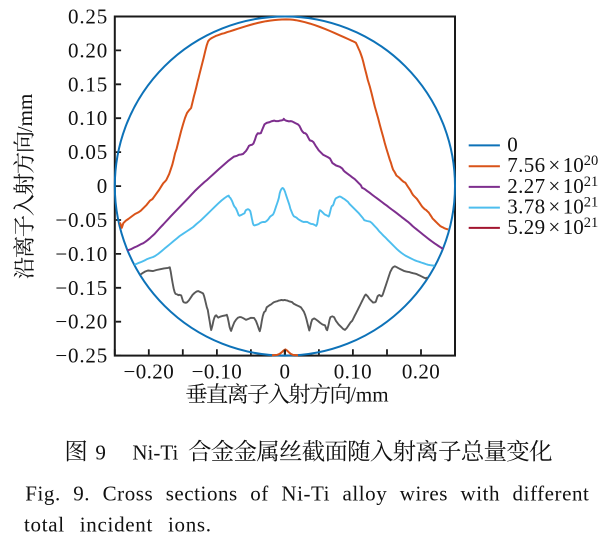 The height and width of the screenshot is (541, 606). I want to click on svg-text: 9, so click(100, 452).